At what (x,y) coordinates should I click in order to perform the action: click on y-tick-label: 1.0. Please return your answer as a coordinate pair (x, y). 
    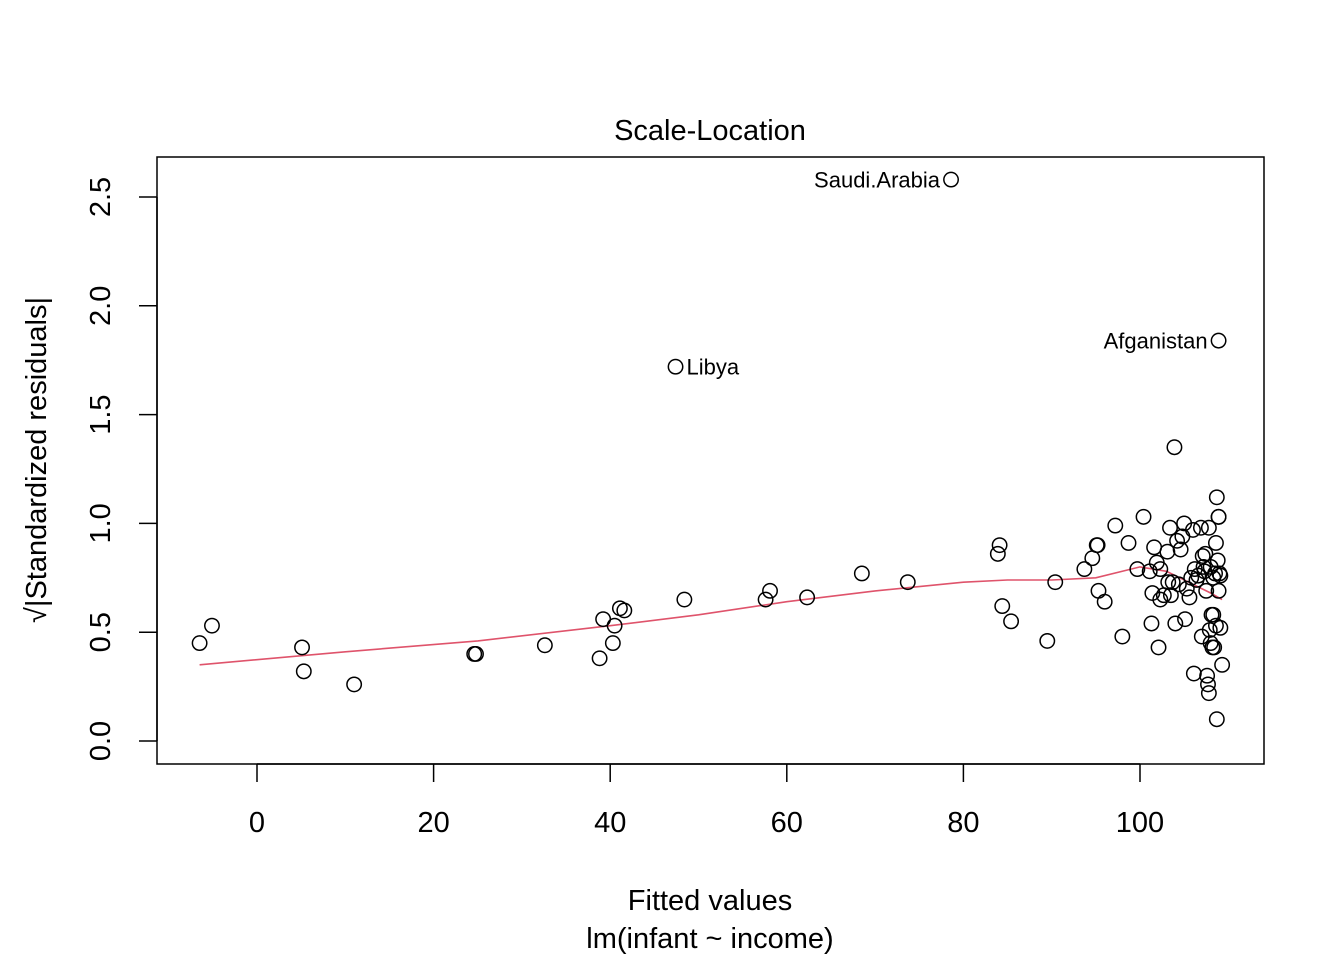
    Looking at the image, I should click on (101, 523).